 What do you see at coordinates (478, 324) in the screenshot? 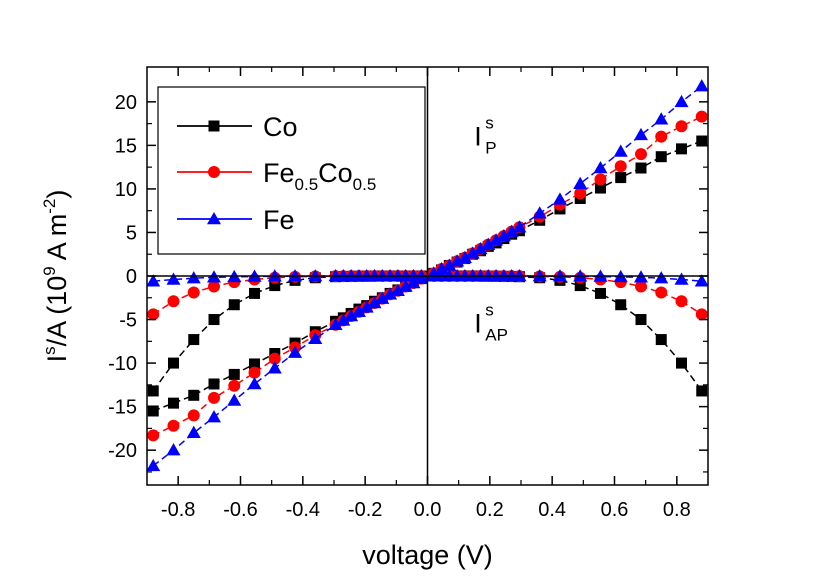
I see `annotation-1-main: I` at bounding box center [478, 324].